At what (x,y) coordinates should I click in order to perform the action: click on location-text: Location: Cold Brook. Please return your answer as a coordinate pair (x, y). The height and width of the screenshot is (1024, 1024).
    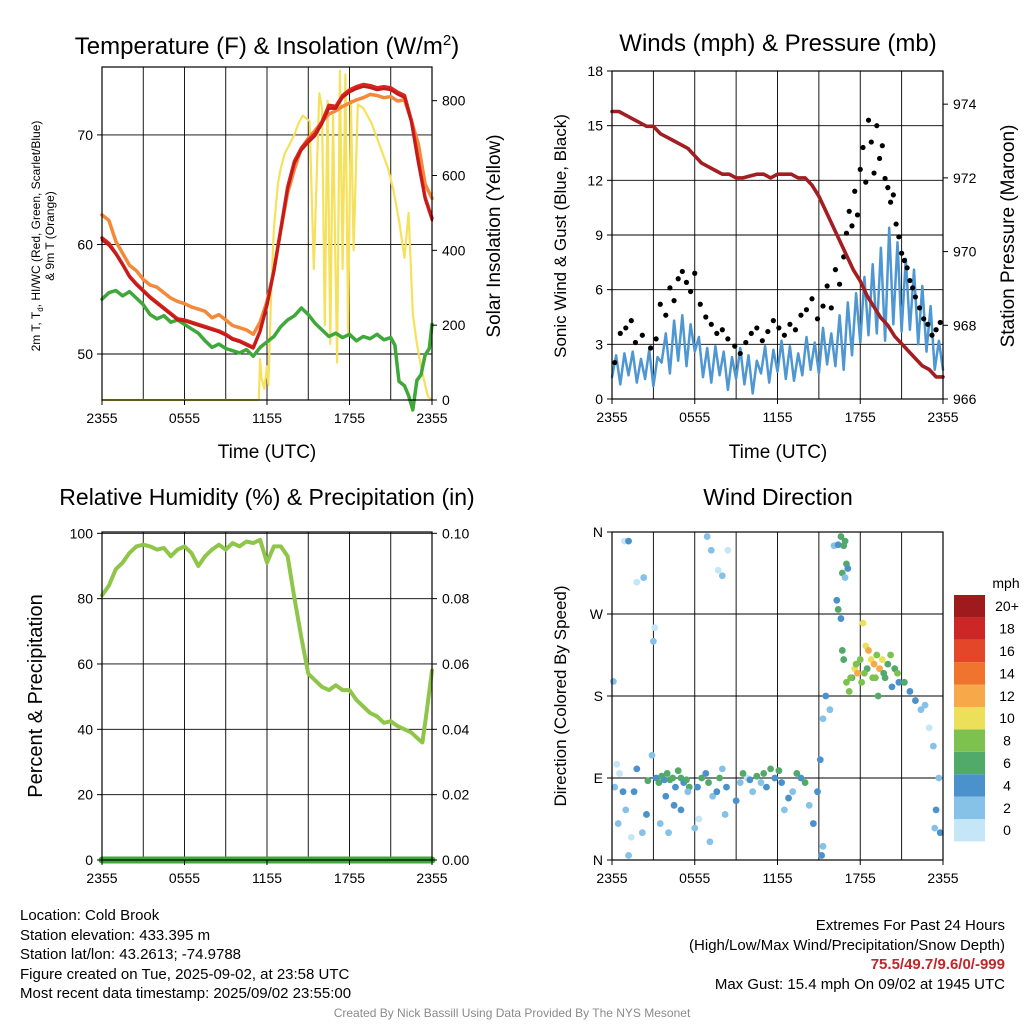
    Looking at the image, I should click on (90, 915).